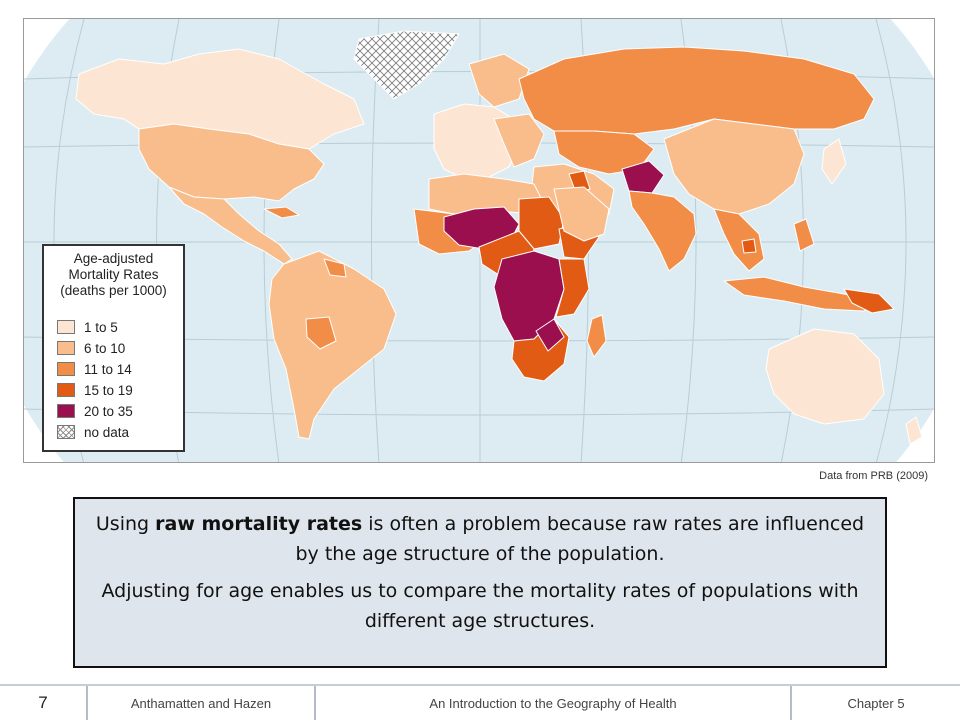  I want to click on region-madagascar, so click(596, 336).